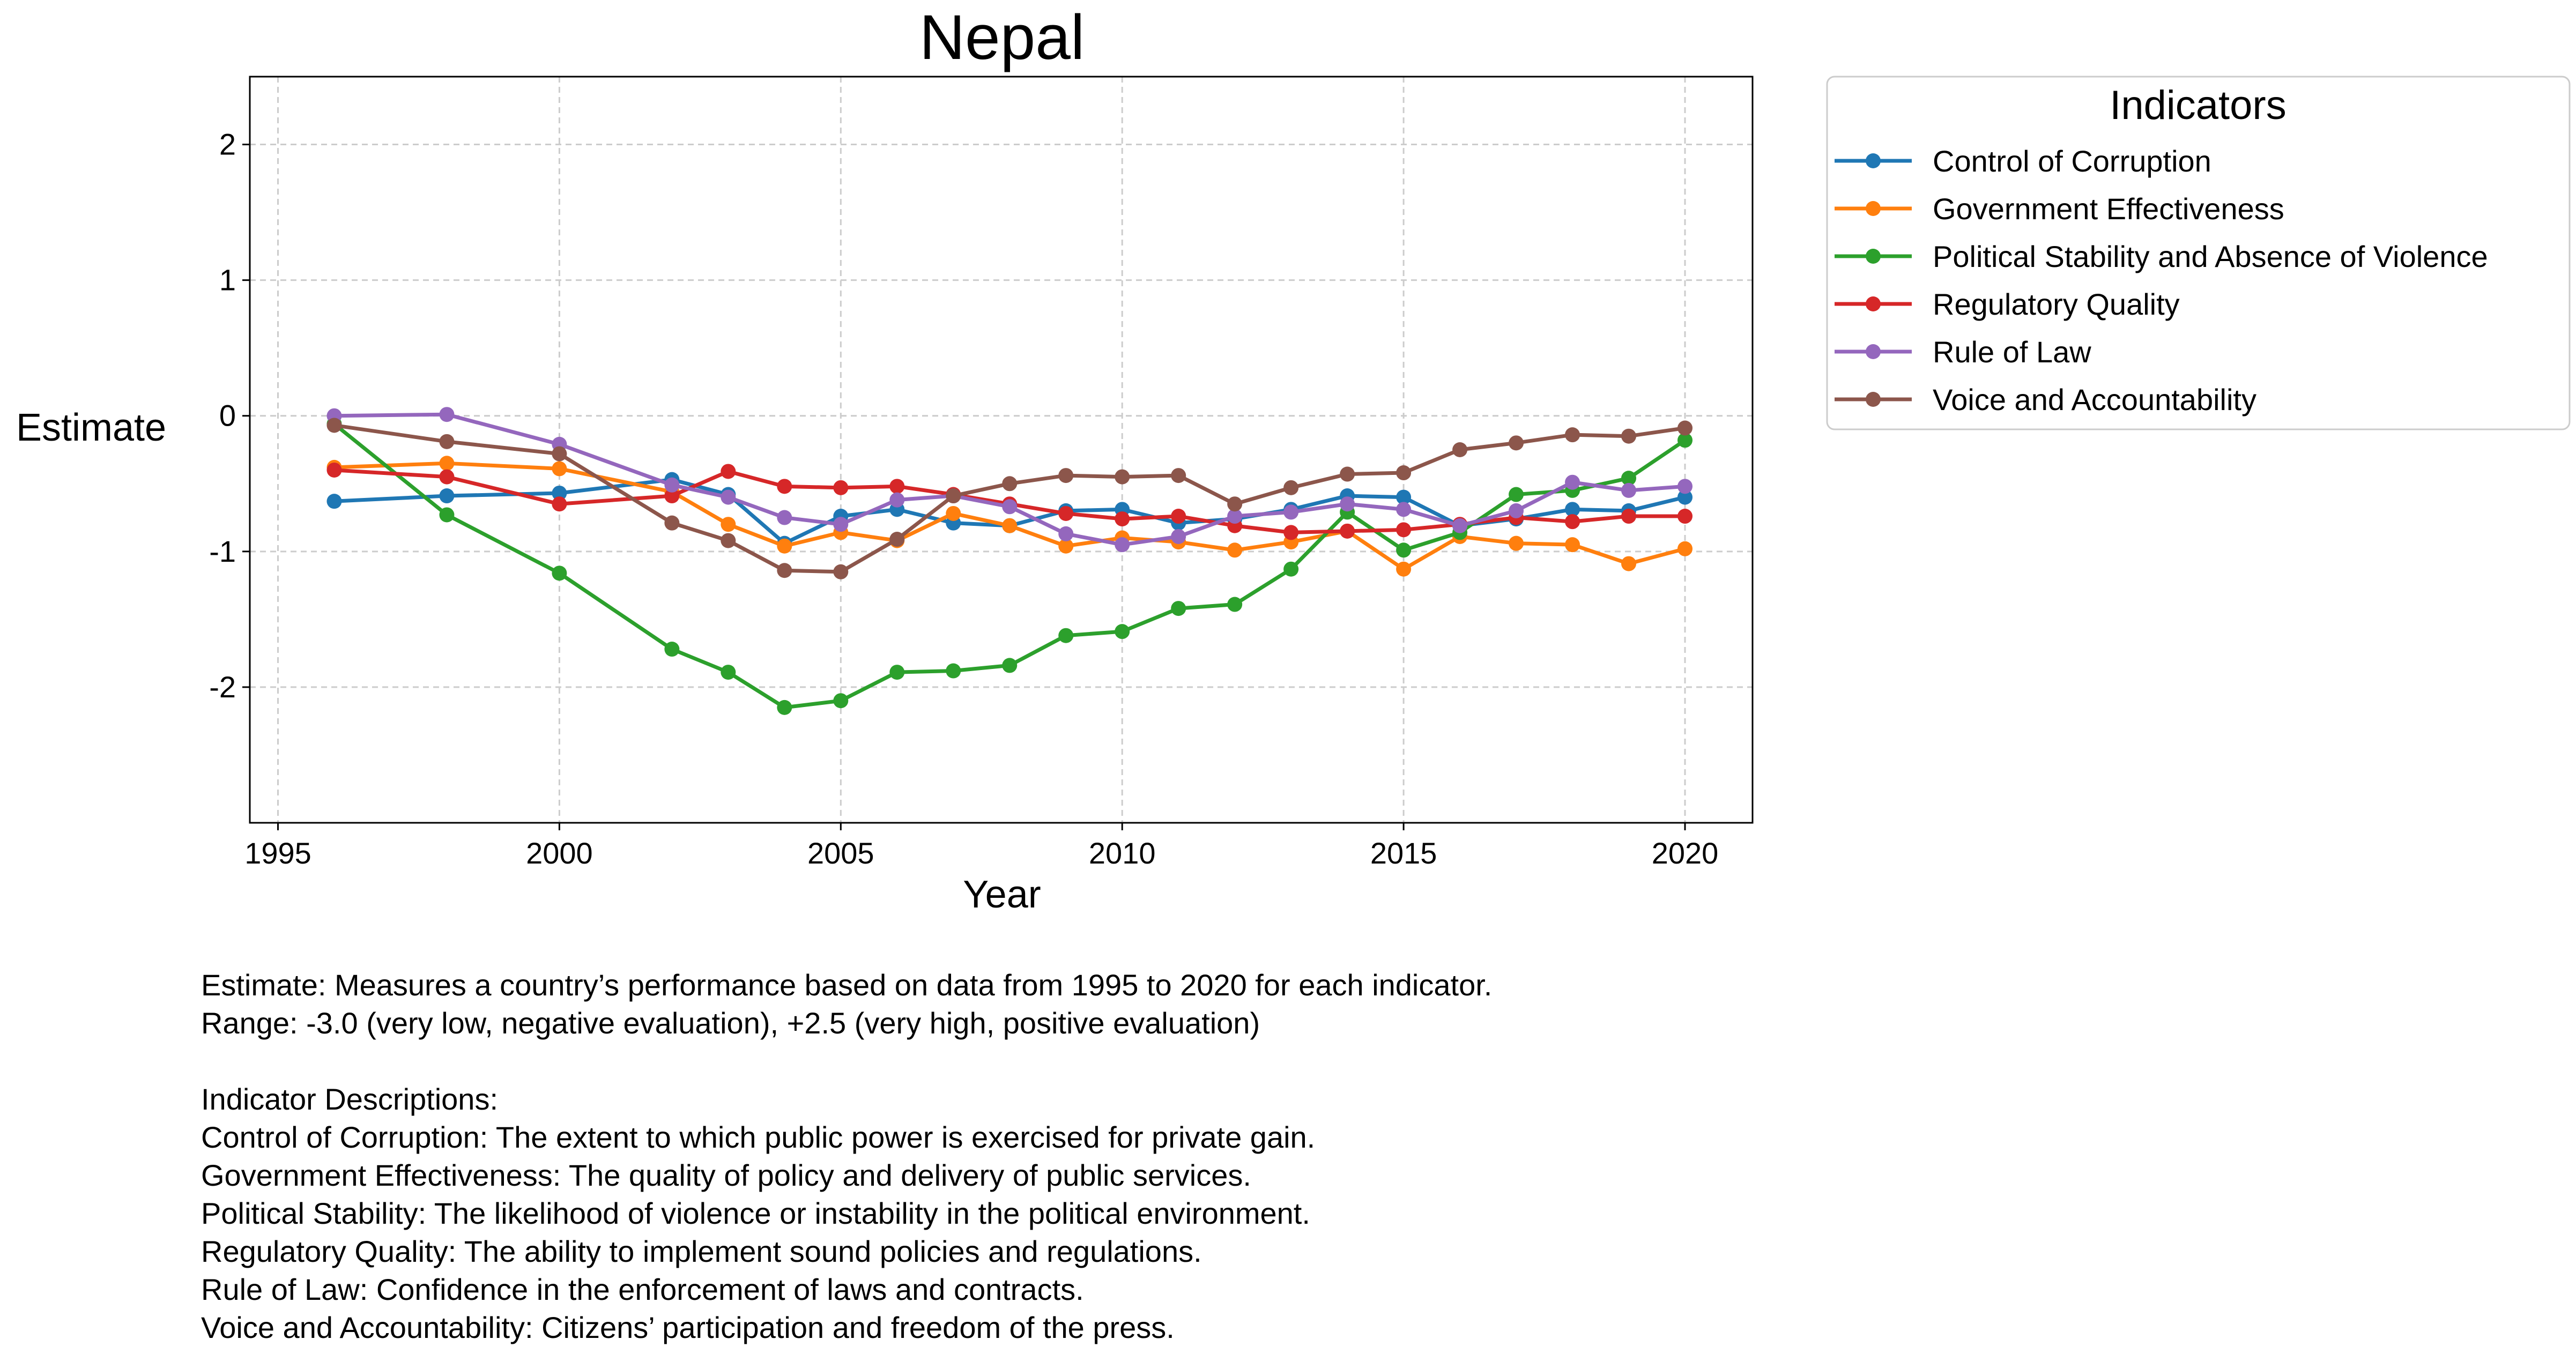  I want to click on x-tick-label: 2020, so click(1686, 853).